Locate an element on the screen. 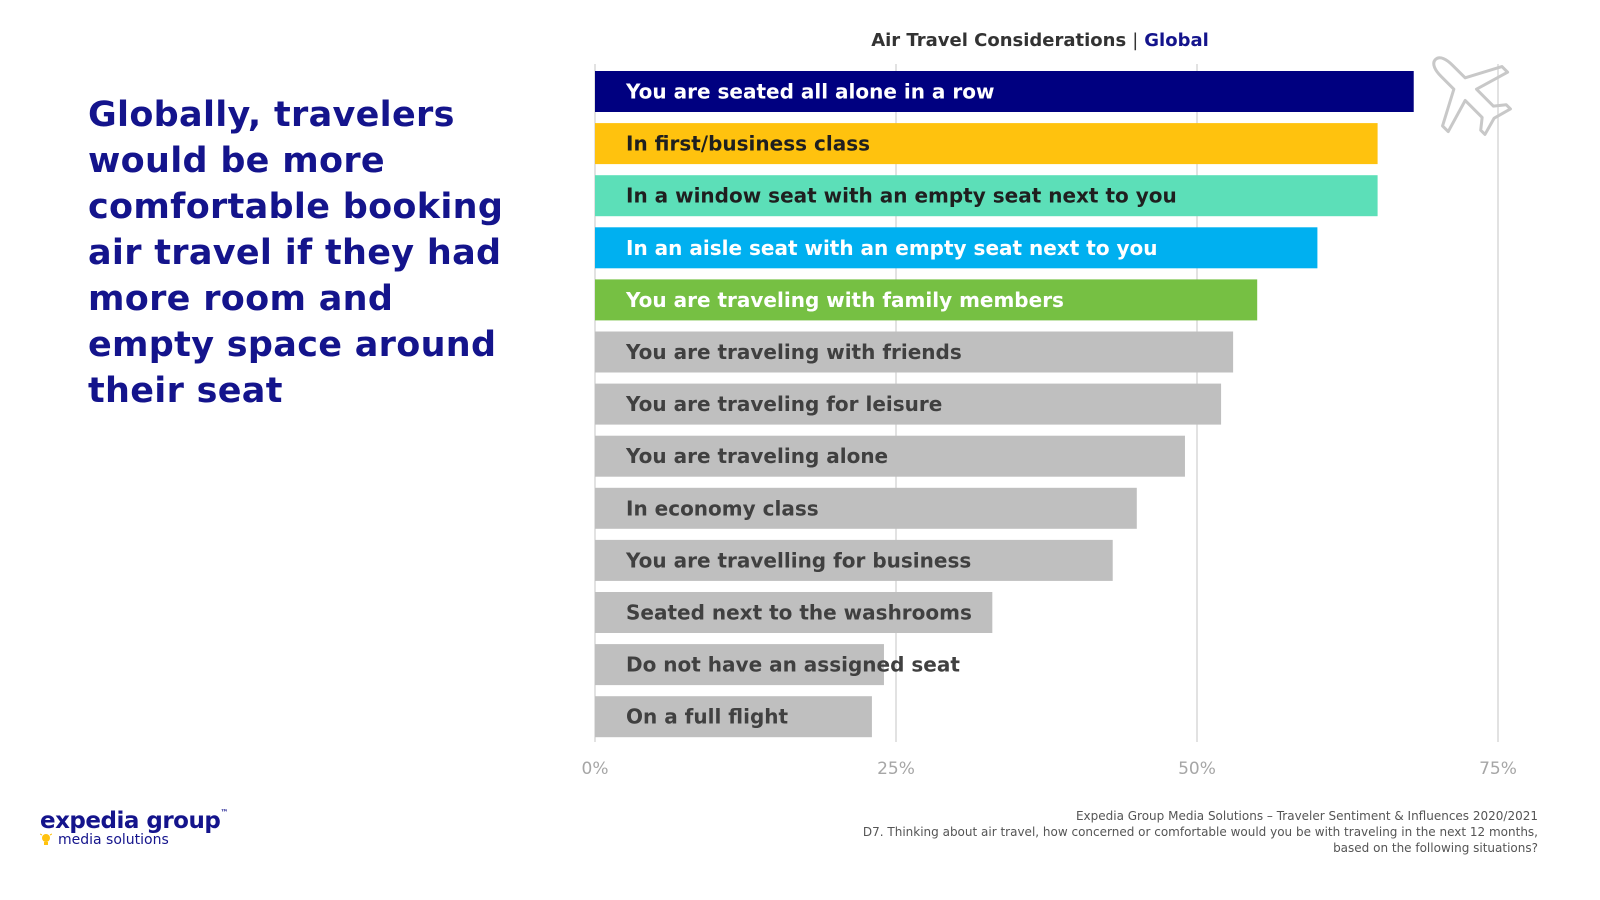 The image size is (1600, 900). lightbulb-icon is located at coordinates (46, 839).